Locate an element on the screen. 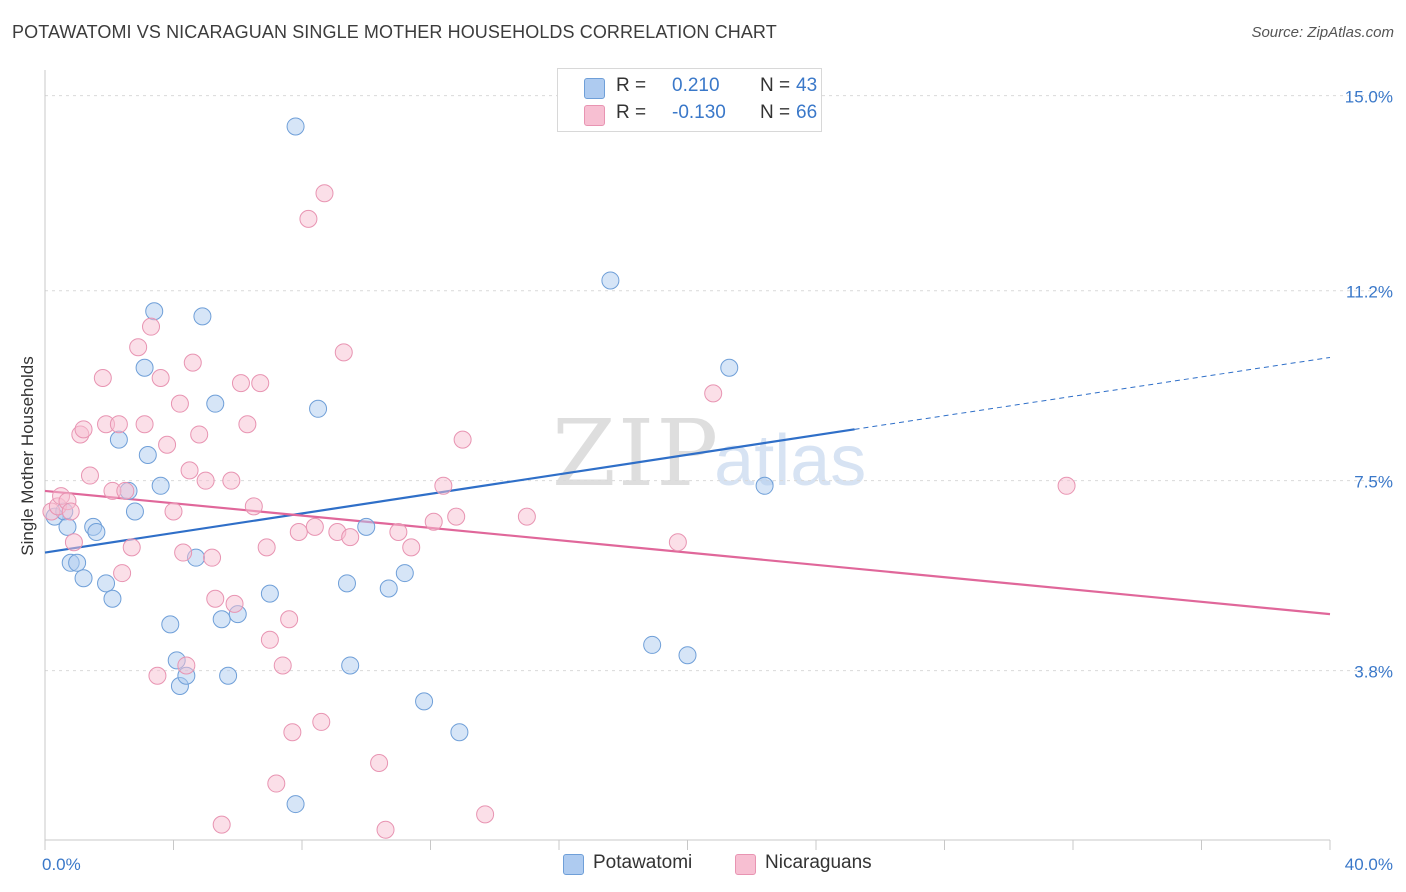 Image resolution: width=1406 pixels, height=892 pixels. legend-swatch-potawatomi is located at coordinates (594, 88).